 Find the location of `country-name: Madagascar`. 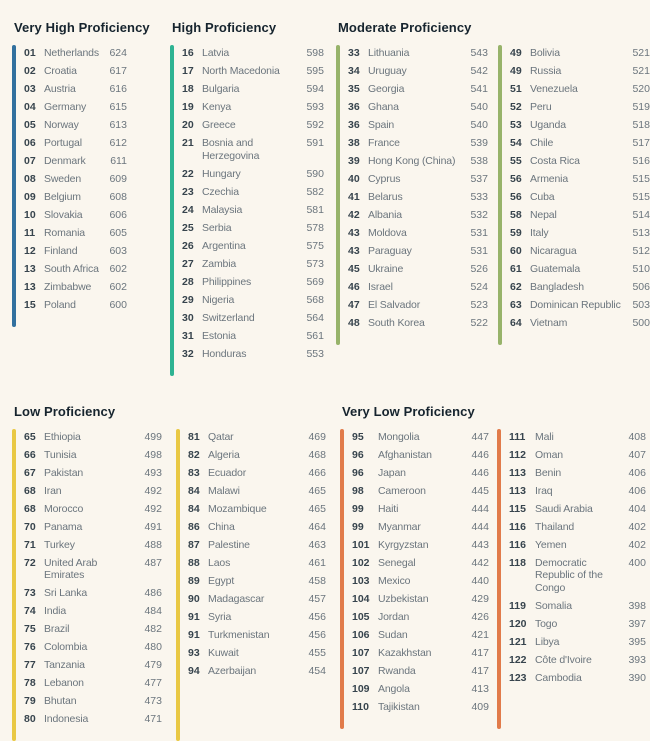

country-name: Madagascar is located at coordinates (255, 599).